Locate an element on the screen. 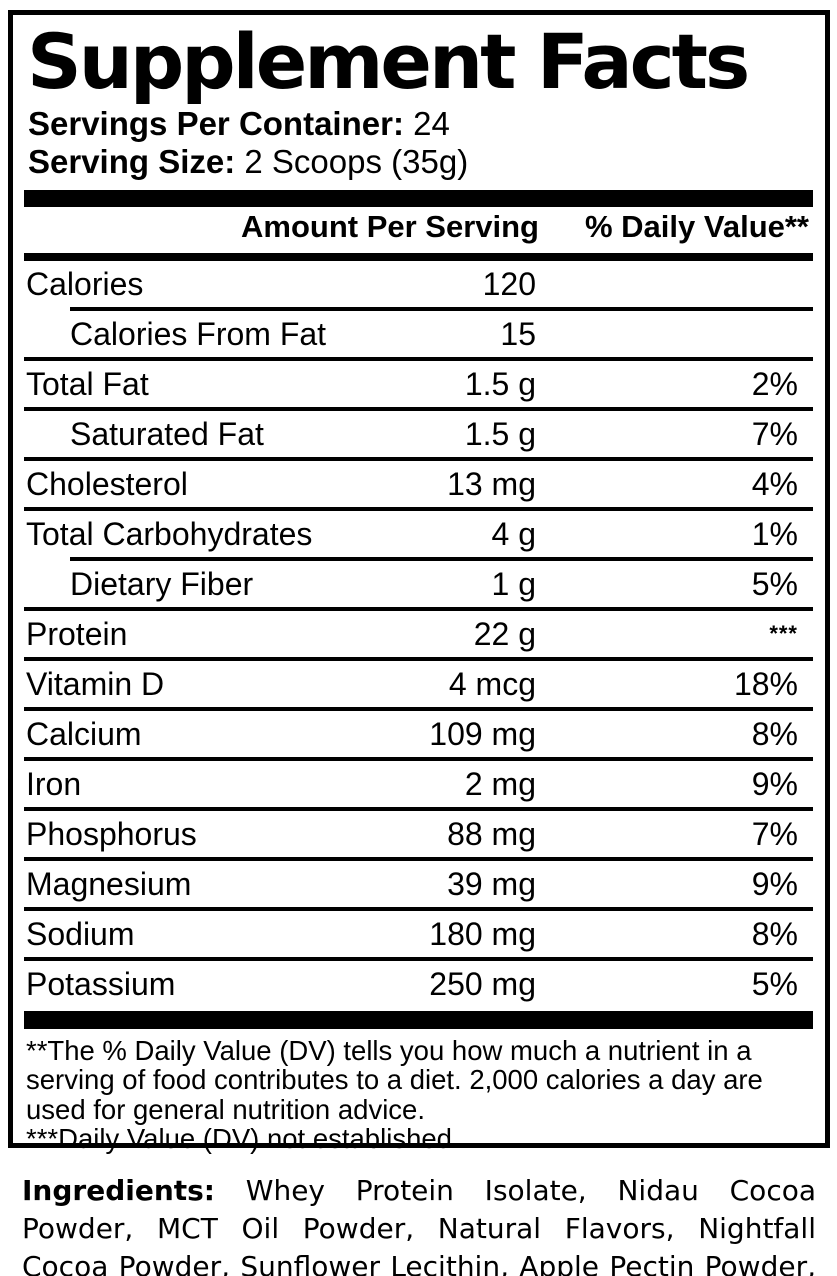 This screenshot has height=1276, width=837. panel-title: Supplement Facts is located at coordinates (388, 61).